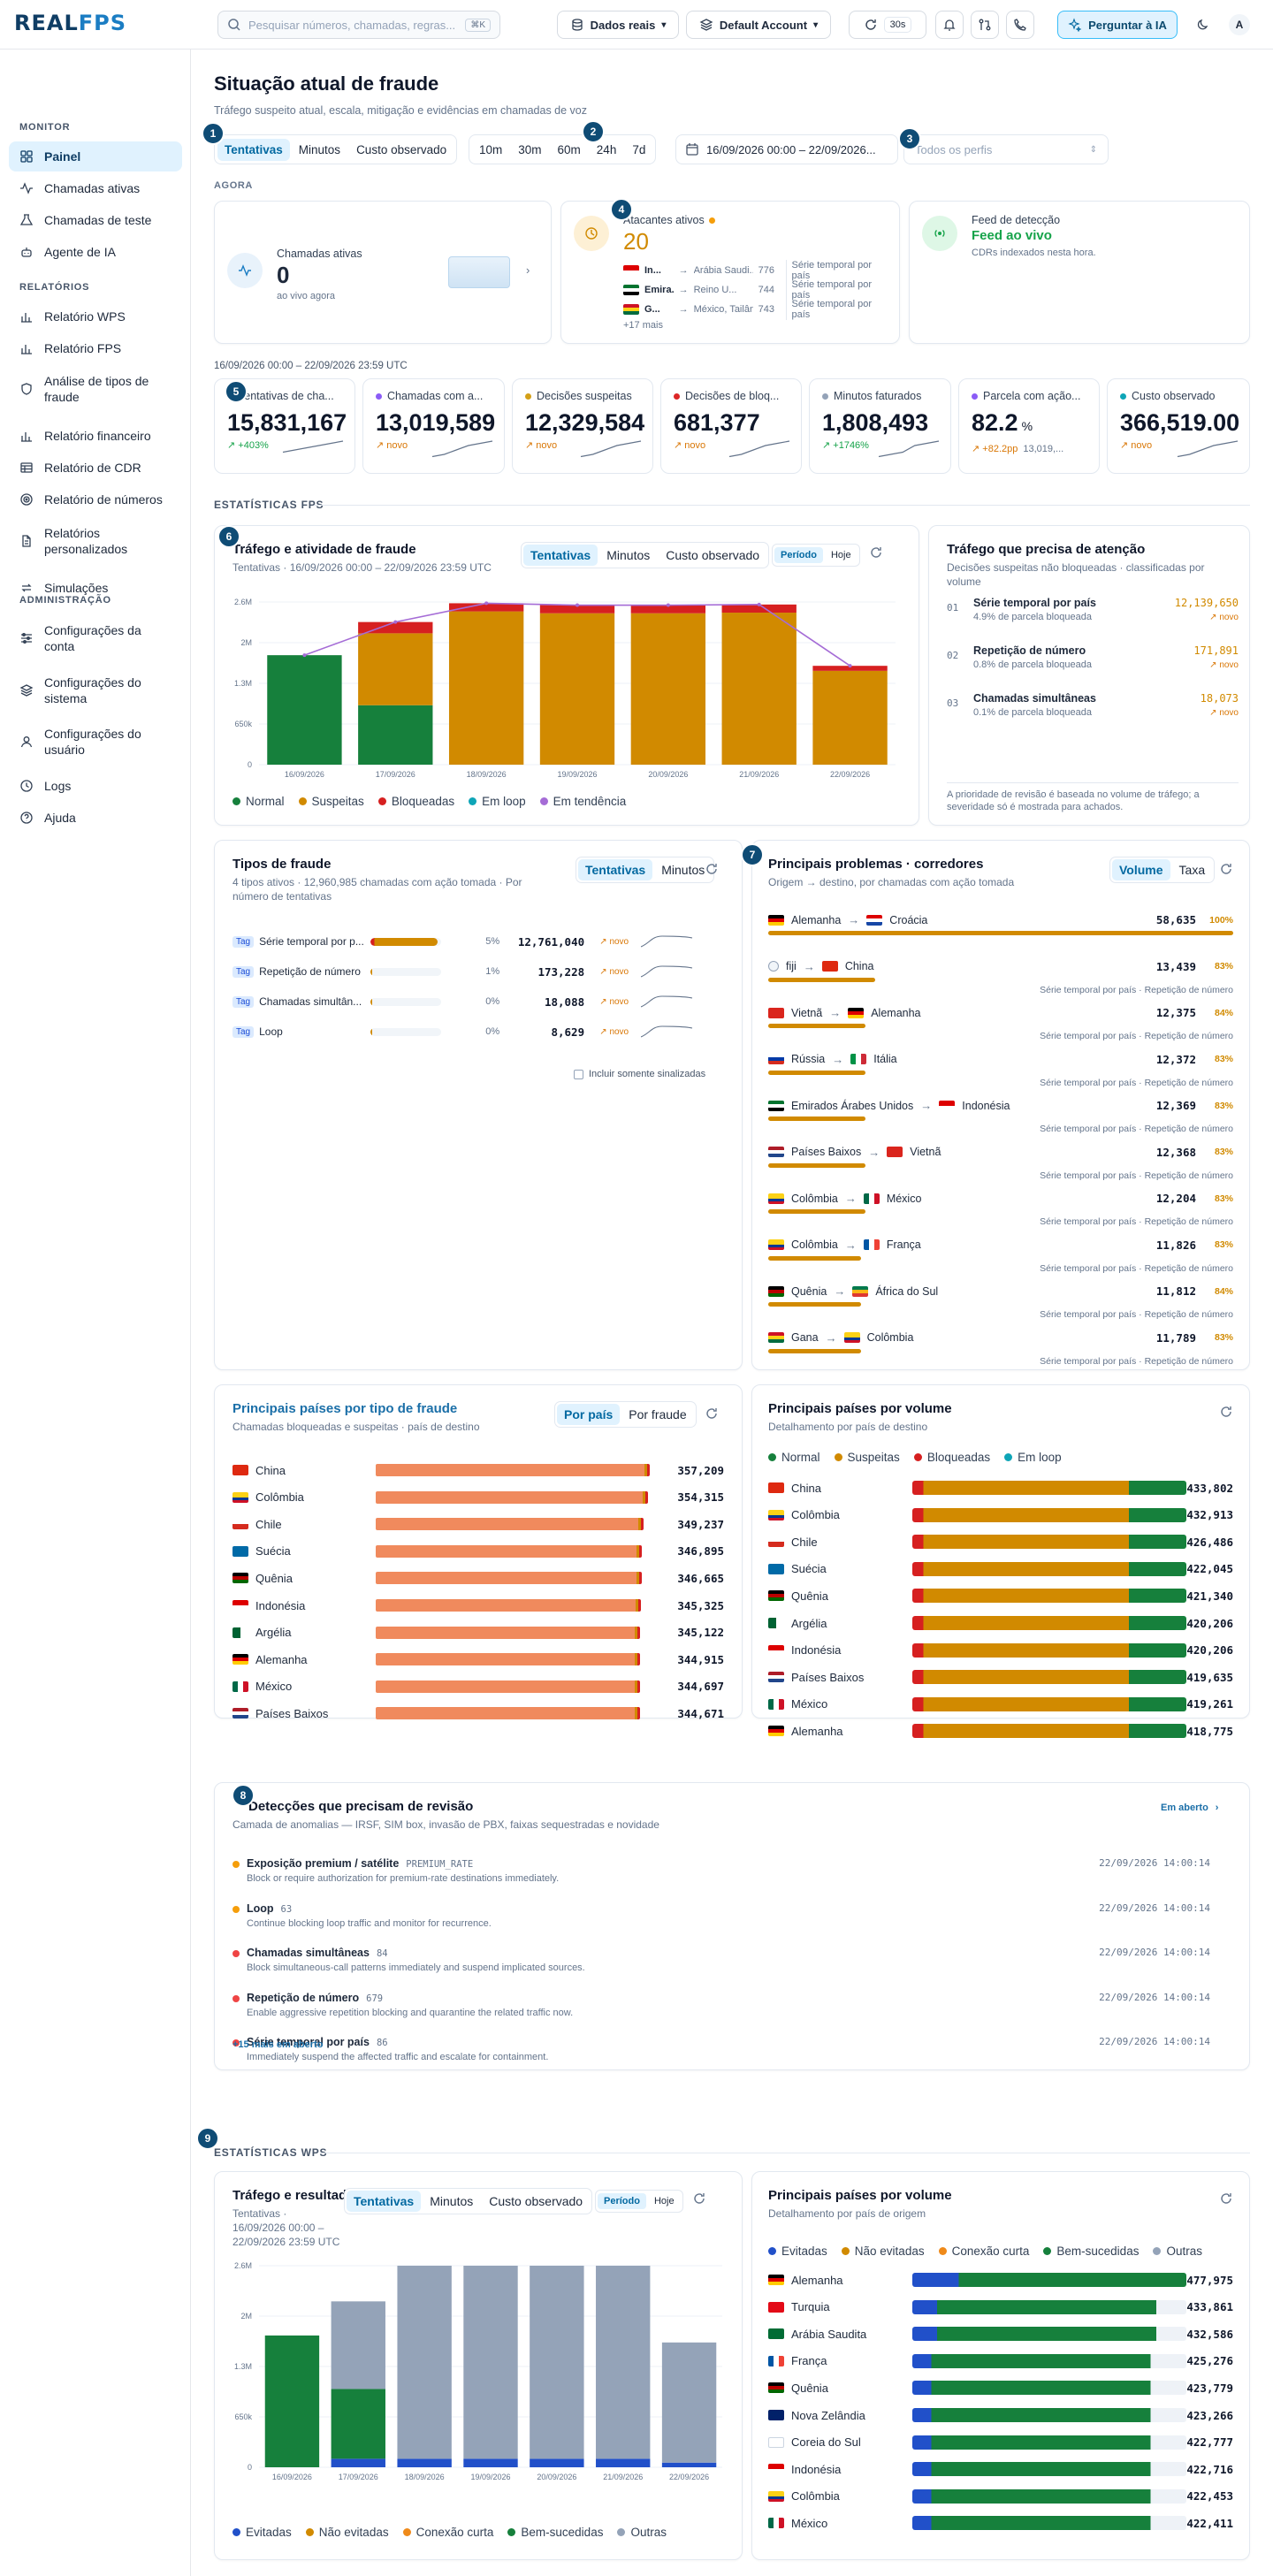  I want to click on sidebar-item-1-1: Relatório FPS, so click(96, 348).